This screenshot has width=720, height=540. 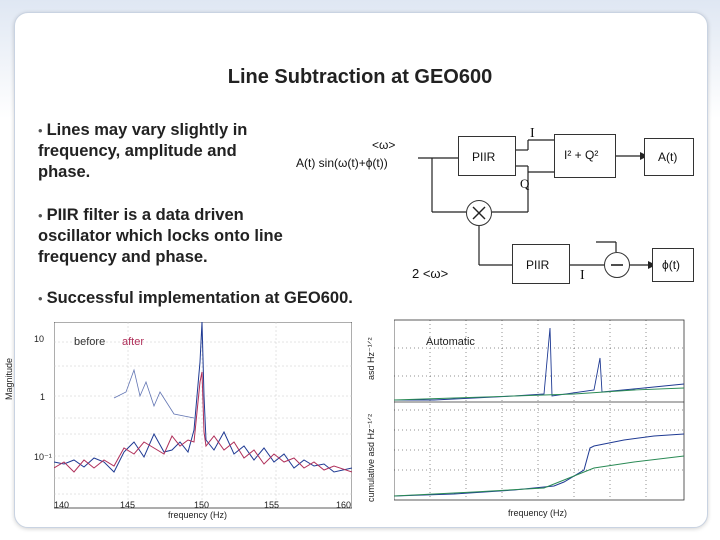 What do you see at coordinates (198, 515) in the screenshot?
I see `left-xlabel: frequency (Hz)` at bounding box center [198, 515].